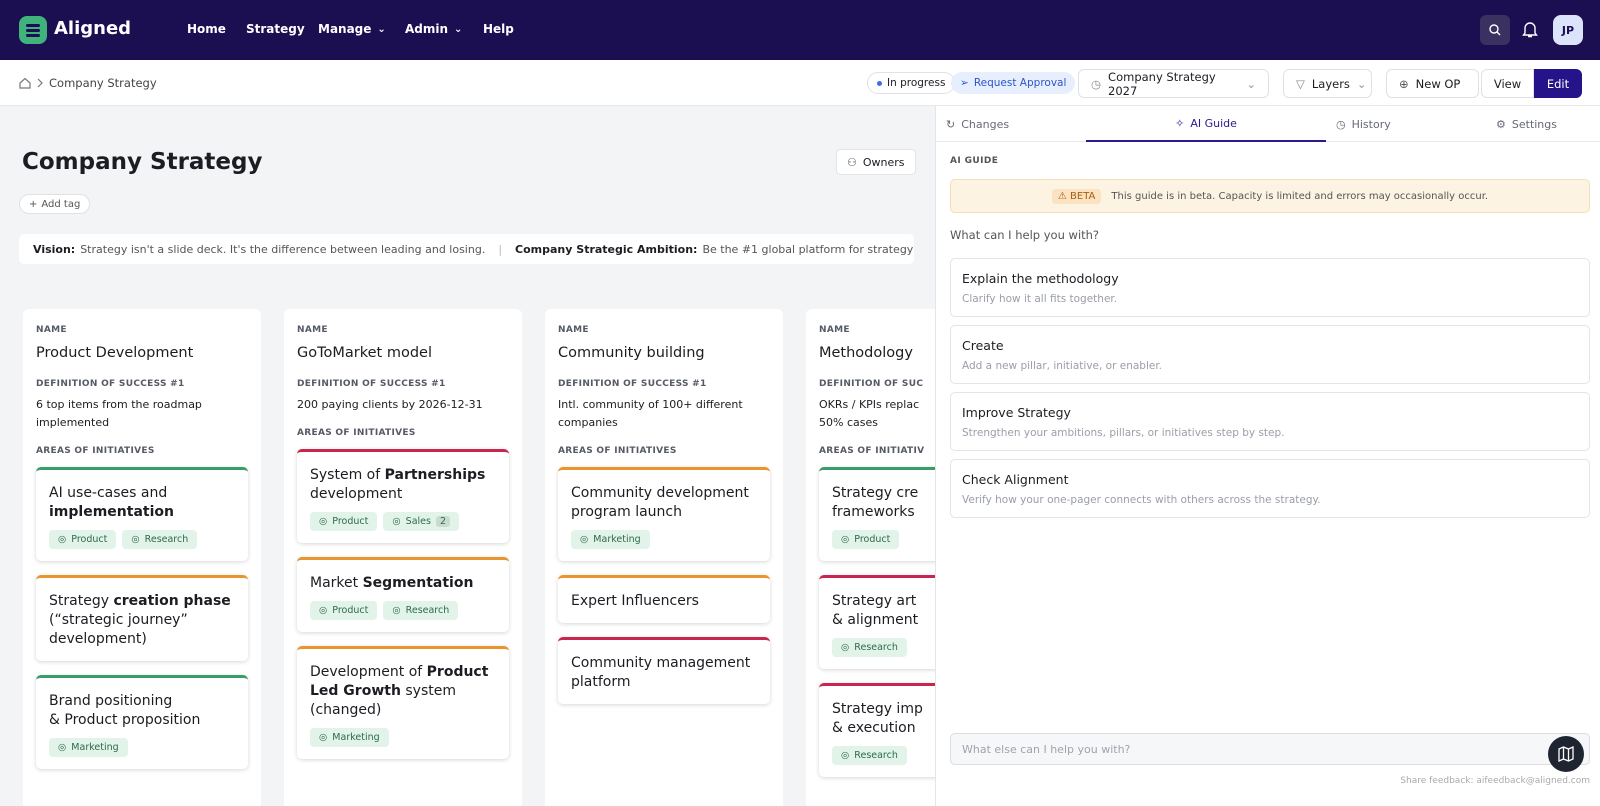 Image resolution: width=1600 pixels, height=806 pixels. I want to click on add-tag: + Add tag, so click(55, 204).